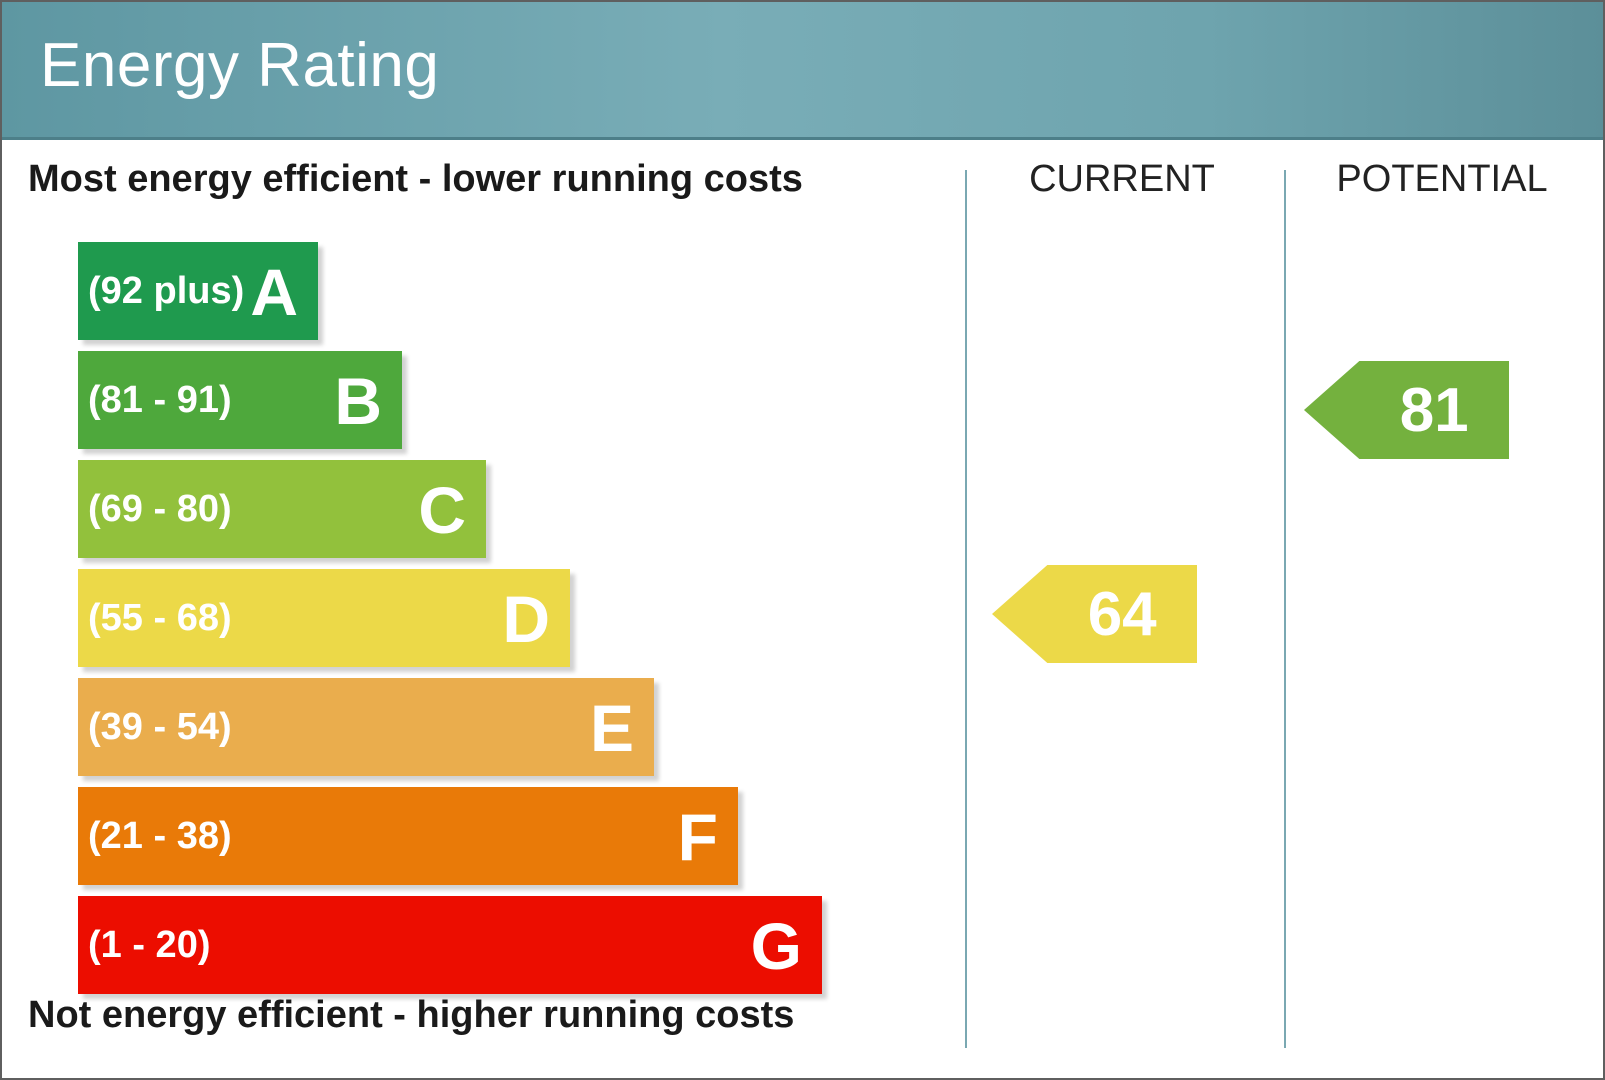 This screenshot has width=1605, height=1080. What do you see at coordinates (1122, 179) in the screenshot?
I see `current-column-header: CURRENT` at bounding box center [1122, 179].